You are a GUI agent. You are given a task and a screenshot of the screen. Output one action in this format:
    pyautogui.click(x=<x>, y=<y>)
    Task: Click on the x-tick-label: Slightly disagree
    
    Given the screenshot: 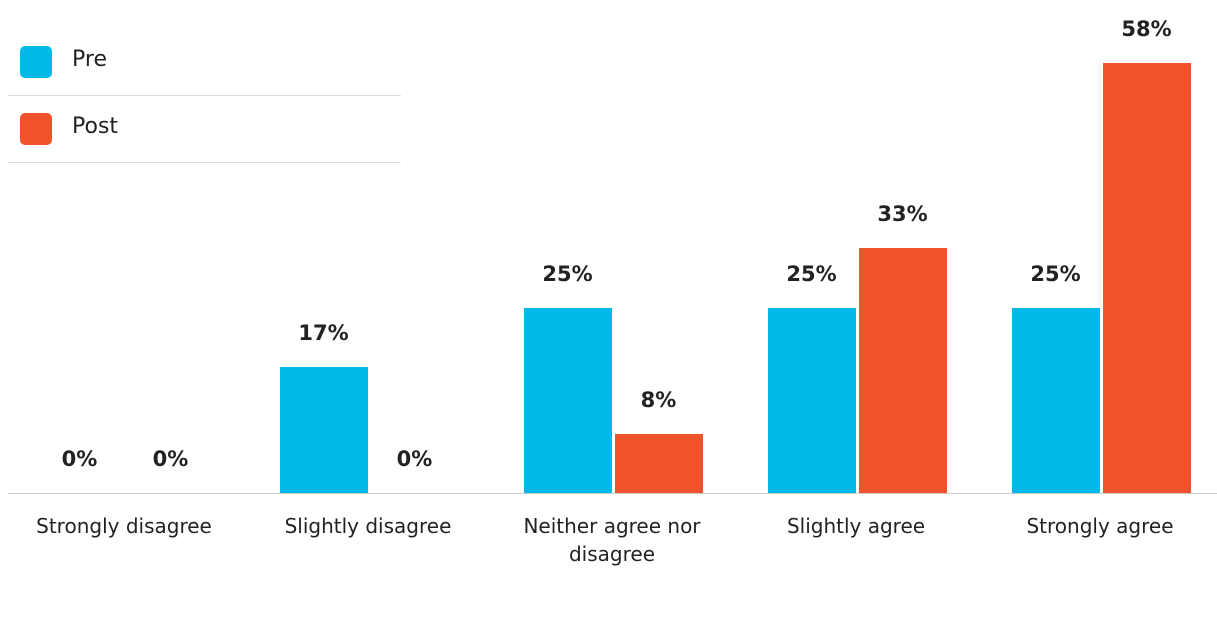 What is the action you would take?
    pyautogui.click(x=368, y=526)
    